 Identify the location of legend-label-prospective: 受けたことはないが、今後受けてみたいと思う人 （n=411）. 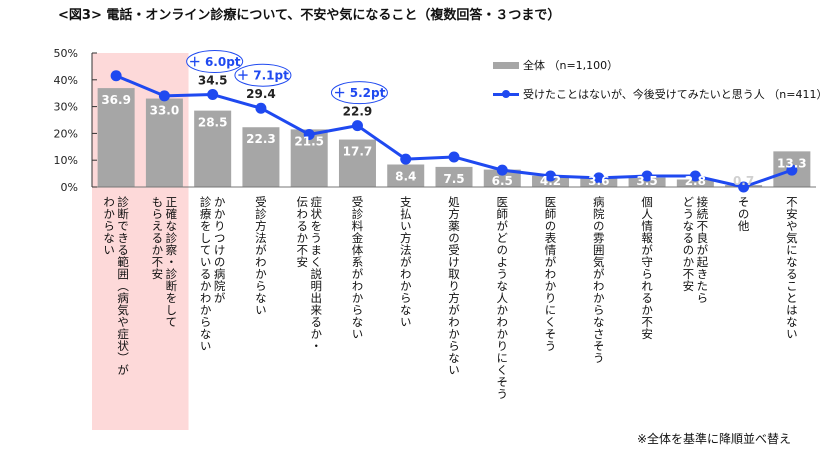
(675, 94).